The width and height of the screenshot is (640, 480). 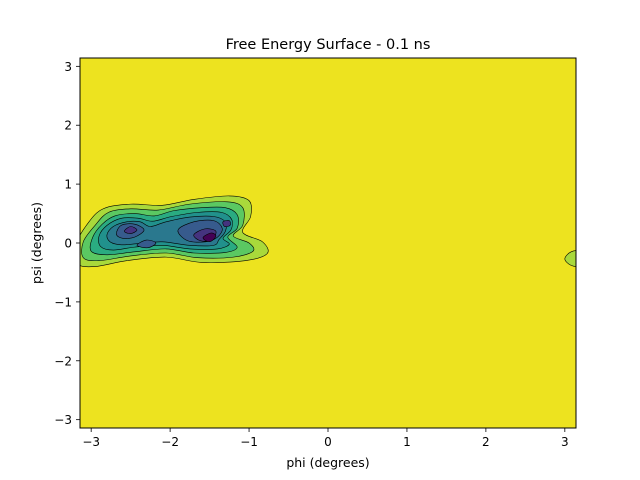 I want to click on y-tick-label: 3, so click(x=68, y=67).